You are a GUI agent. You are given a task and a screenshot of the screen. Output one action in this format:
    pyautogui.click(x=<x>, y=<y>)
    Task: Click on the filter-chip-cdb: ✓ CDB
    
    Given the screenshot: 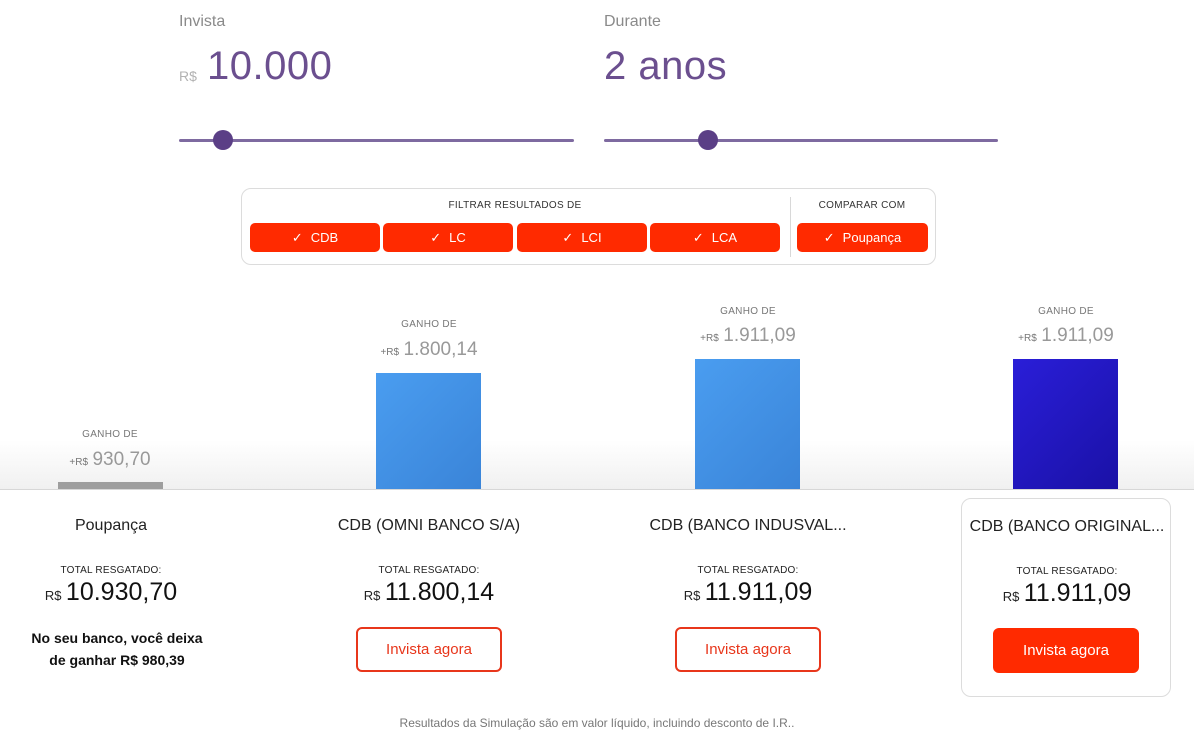 What is the action you would take?
    pyautogui.click(x=315, y=237)
    